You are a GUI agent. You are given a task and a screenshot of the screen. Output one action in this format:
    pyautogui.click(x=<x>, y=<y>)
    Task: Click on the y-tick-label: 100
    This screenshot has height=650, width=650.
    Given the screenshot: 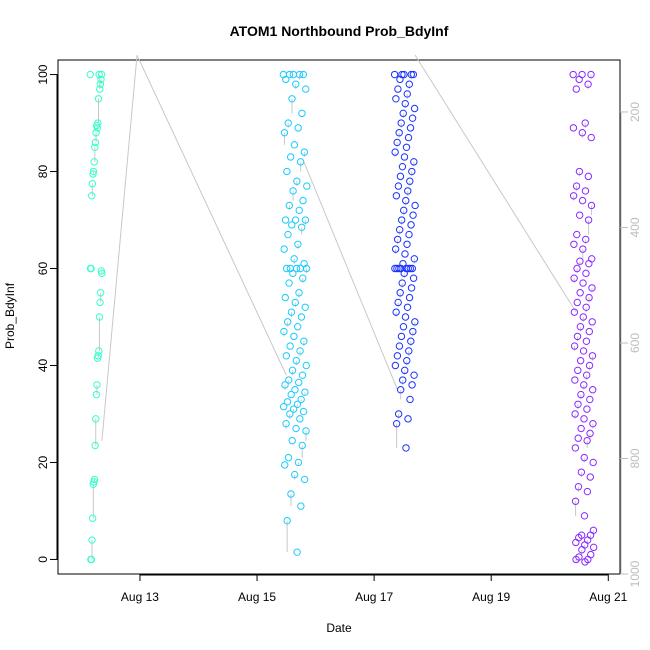 What is the action you would take?
    pyautogui.click(x=43, y=74)
    